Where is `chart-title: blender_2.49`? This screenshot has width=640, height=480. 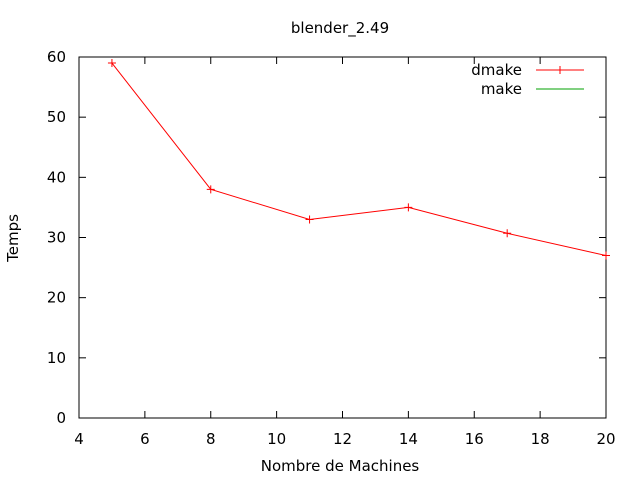 chart-title: blender_2.49 is located at coordinates (340, 28).